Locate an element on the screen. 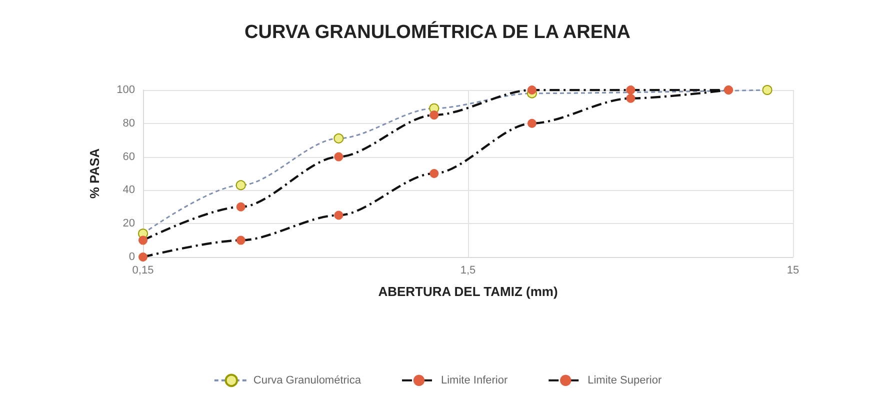  y-tick-label: 0 is located at coordinates (131, 257).